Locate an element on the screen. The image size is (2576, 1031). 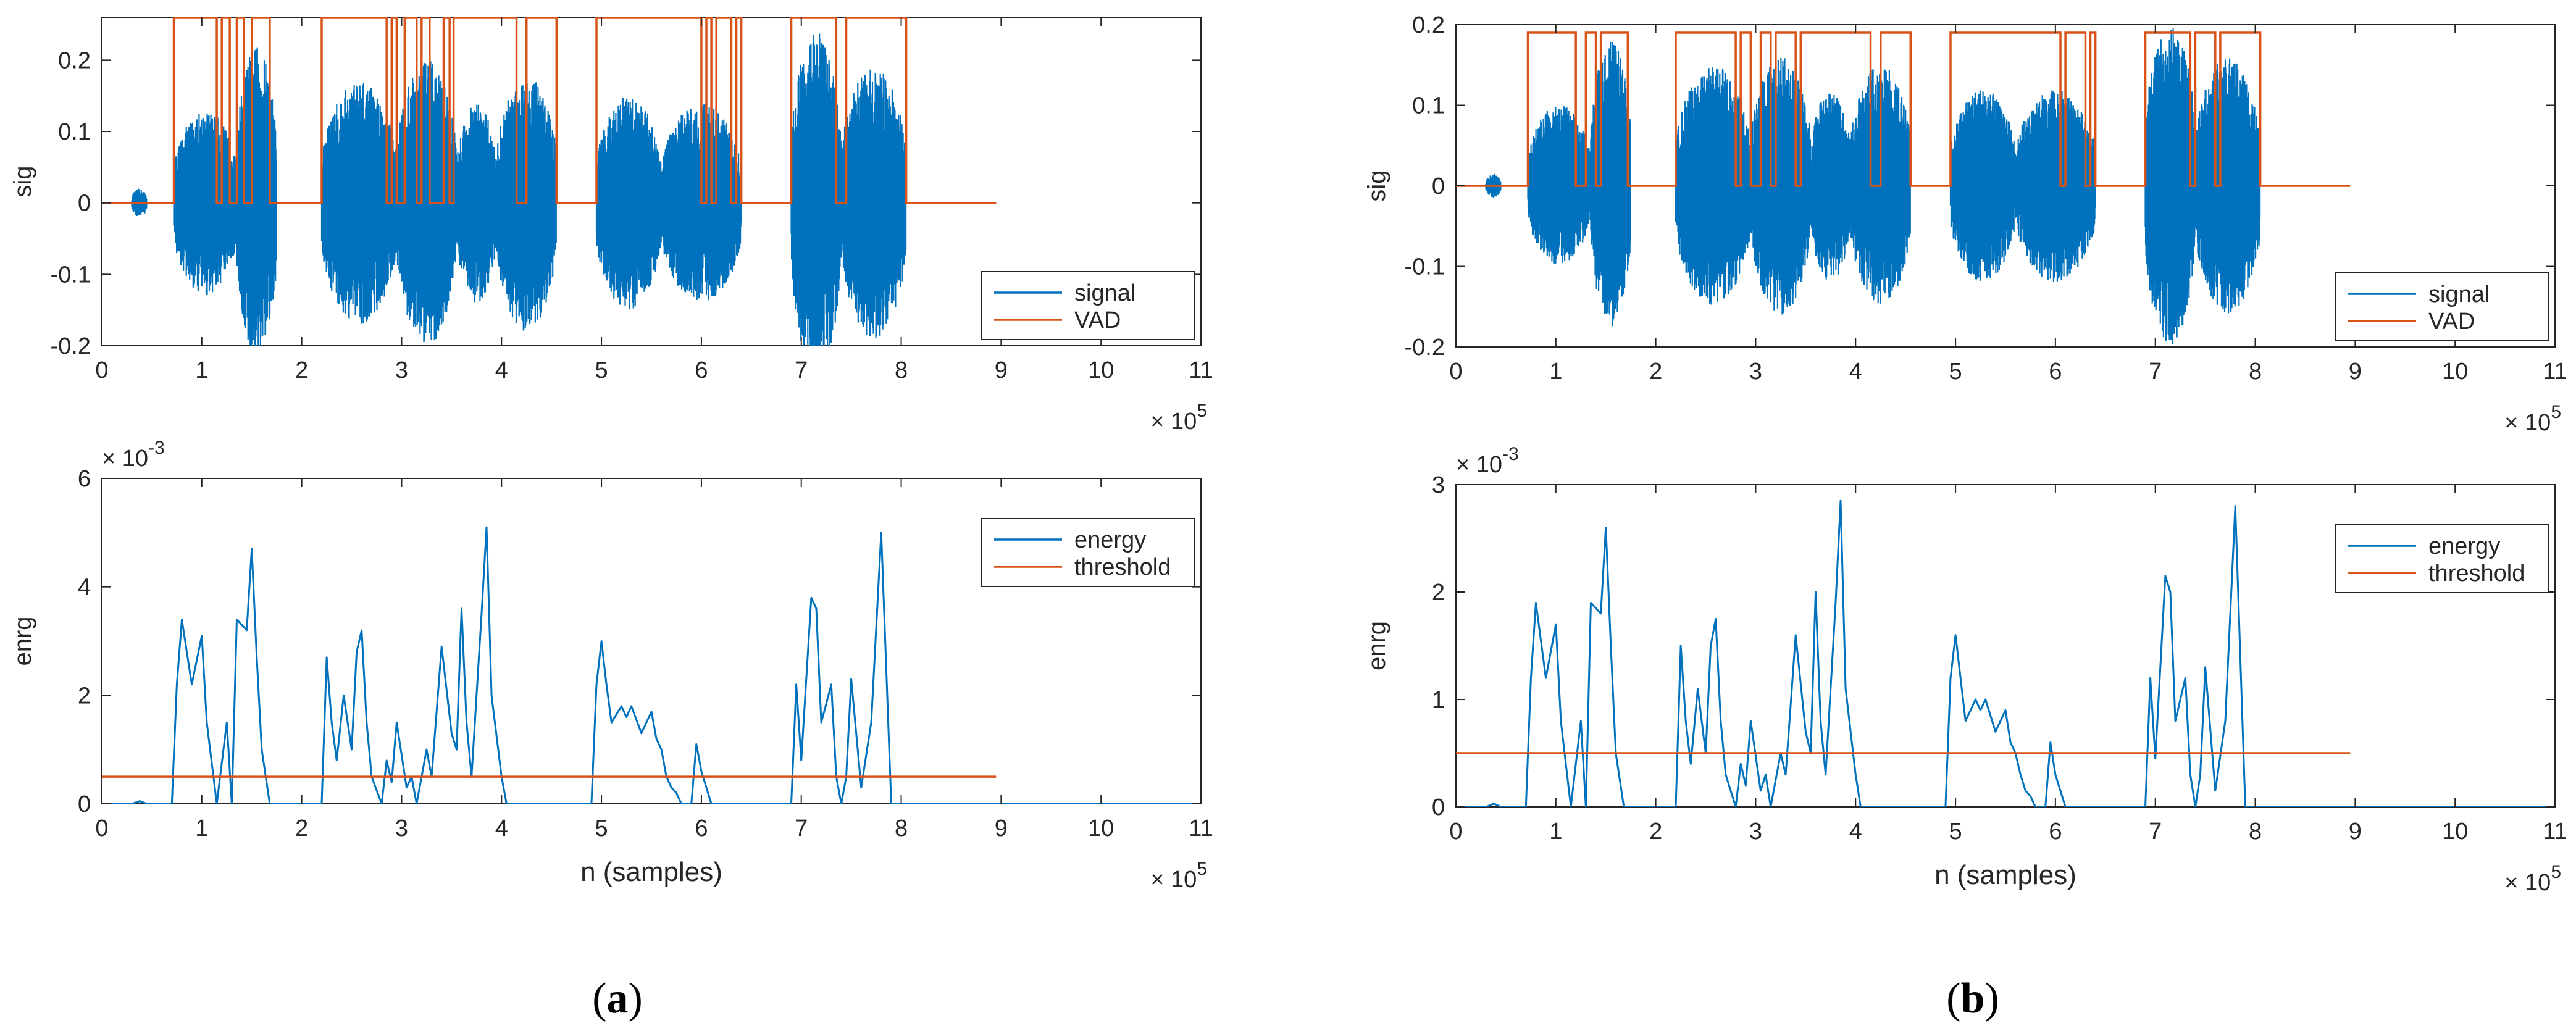
x-axis-label: n (samples) is located at coordinates (651, 872).